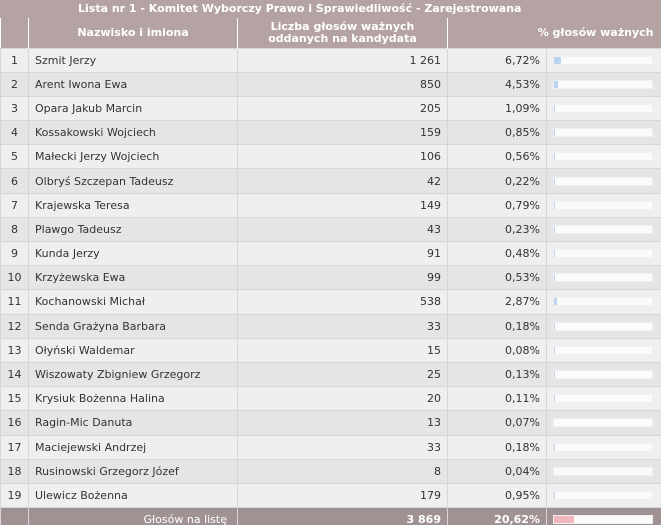  What do you see at coordinates (497, 399) in the screenshot?
I see `candidate-percent: 0,11%` at bounding box center [497, 399].